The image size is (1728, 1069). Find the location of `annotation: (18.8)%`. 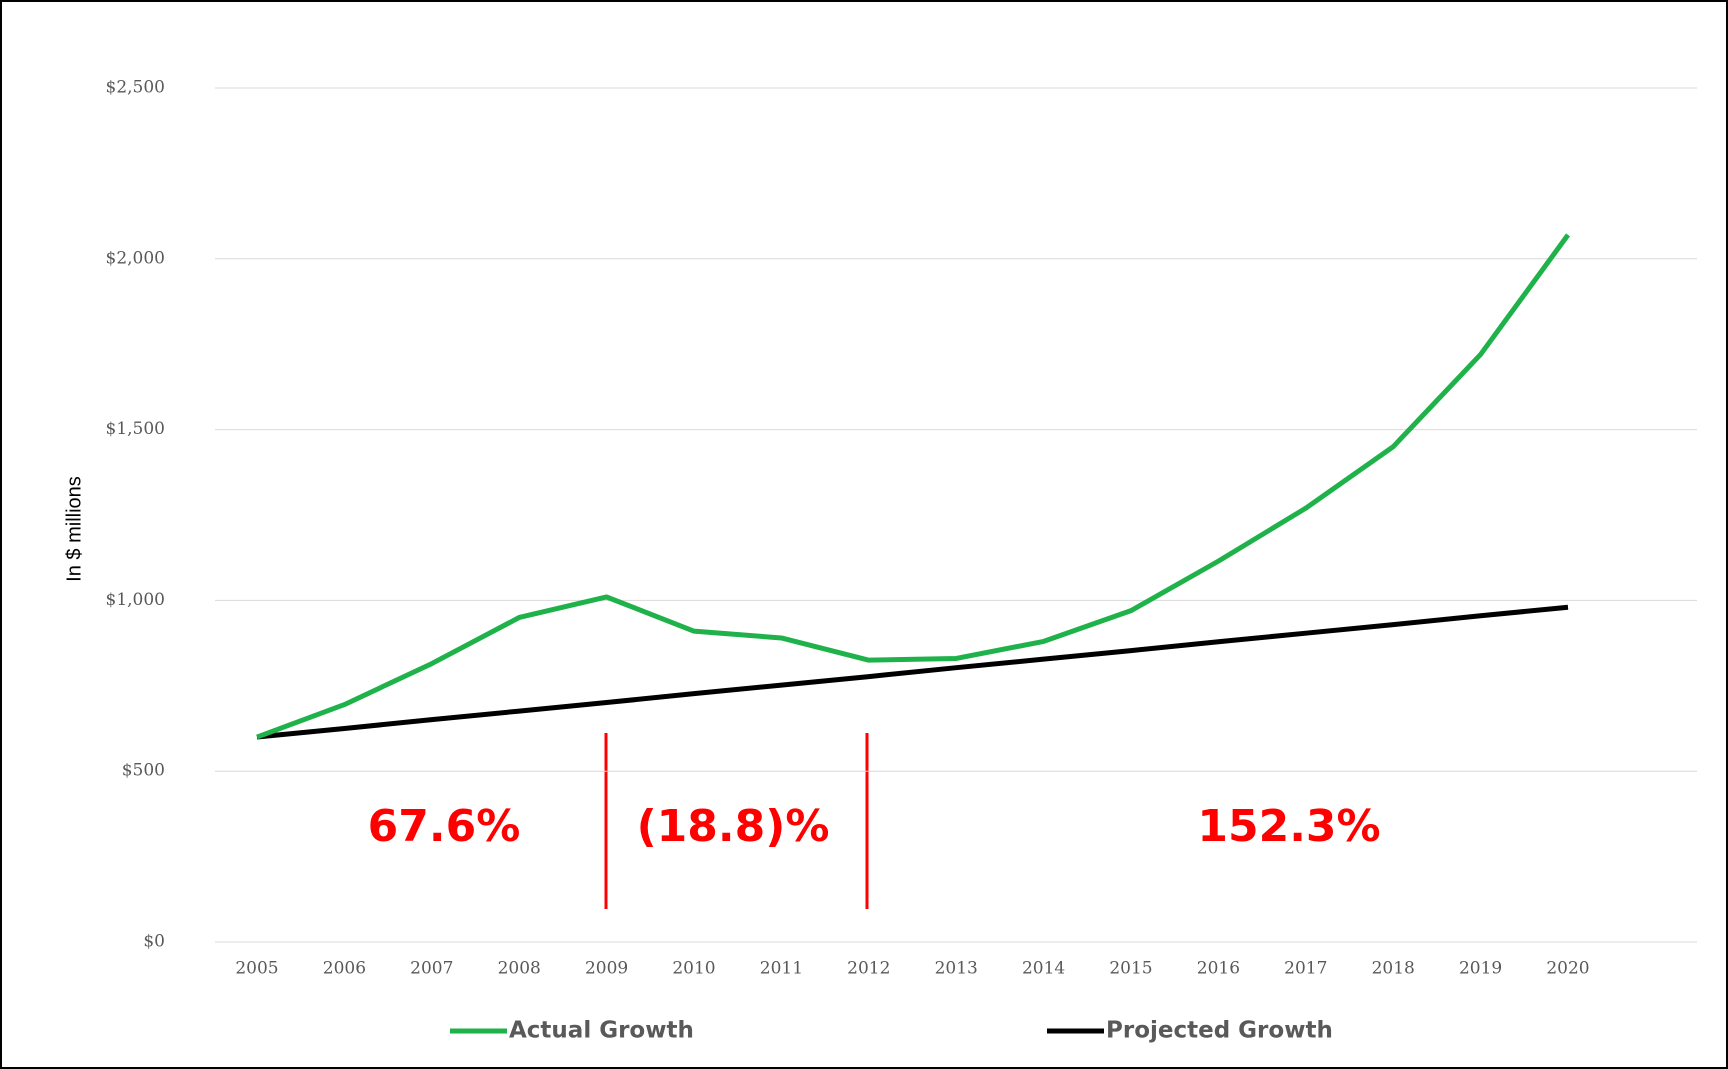

annotation: (18.8)% is located at coordinates (733, 826).